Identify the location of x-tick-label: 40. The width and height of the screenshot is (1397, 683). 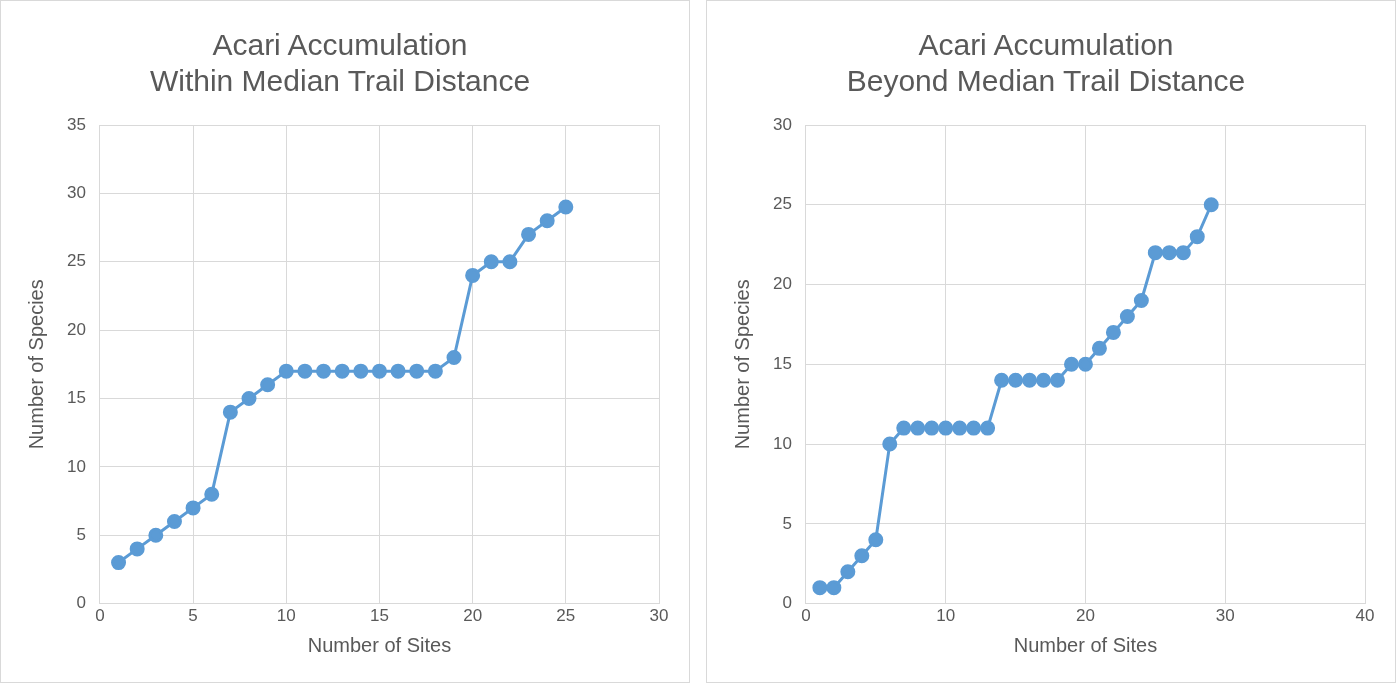
(1365, 616).